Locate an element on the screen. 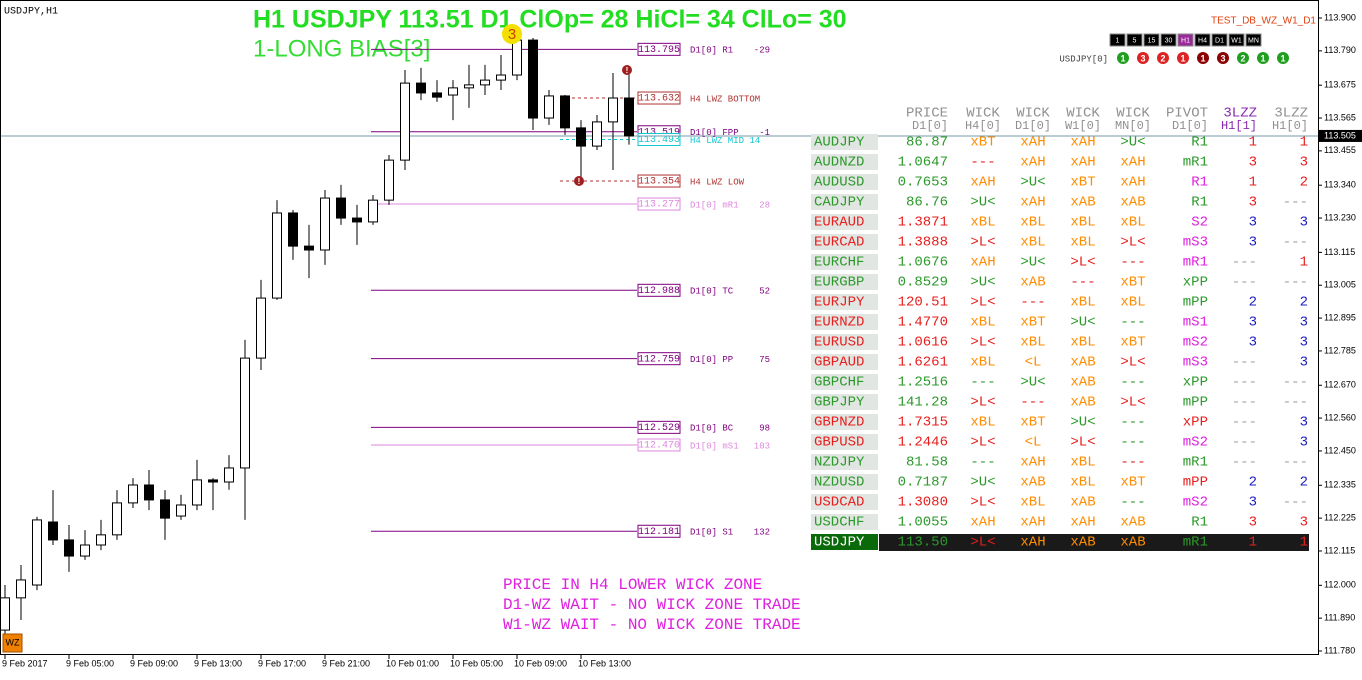 The height and width of the screenshot is (680, 1362). status-dot-label: 2 is located at coordinates (1162, 58).